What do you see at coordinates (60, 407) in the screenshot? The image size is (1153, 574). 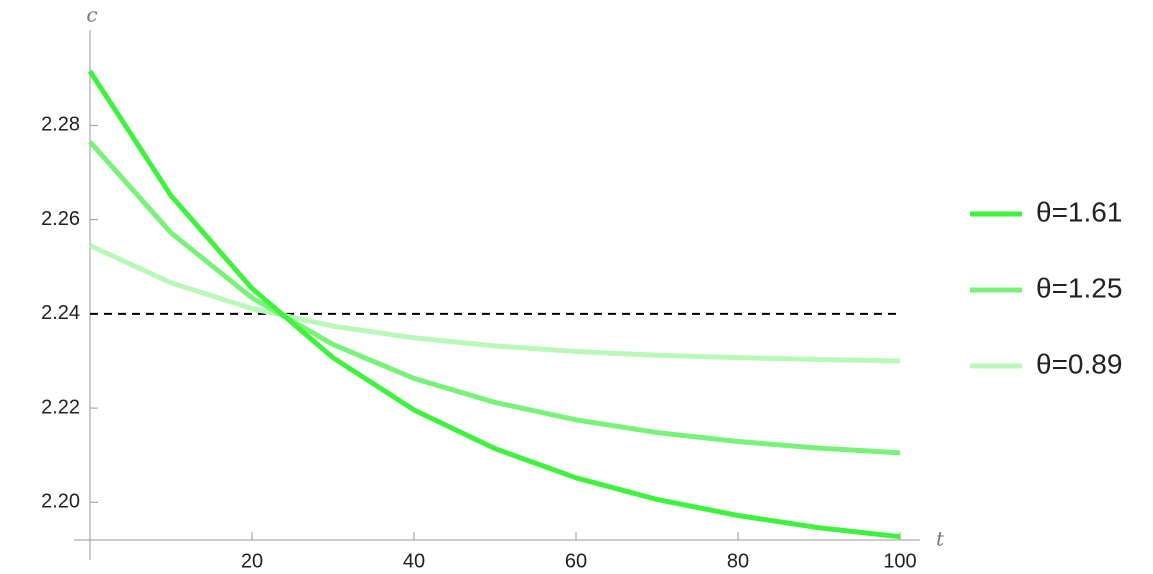 I see `y-tick-label: 2.22` at bounding box center [60, 407].